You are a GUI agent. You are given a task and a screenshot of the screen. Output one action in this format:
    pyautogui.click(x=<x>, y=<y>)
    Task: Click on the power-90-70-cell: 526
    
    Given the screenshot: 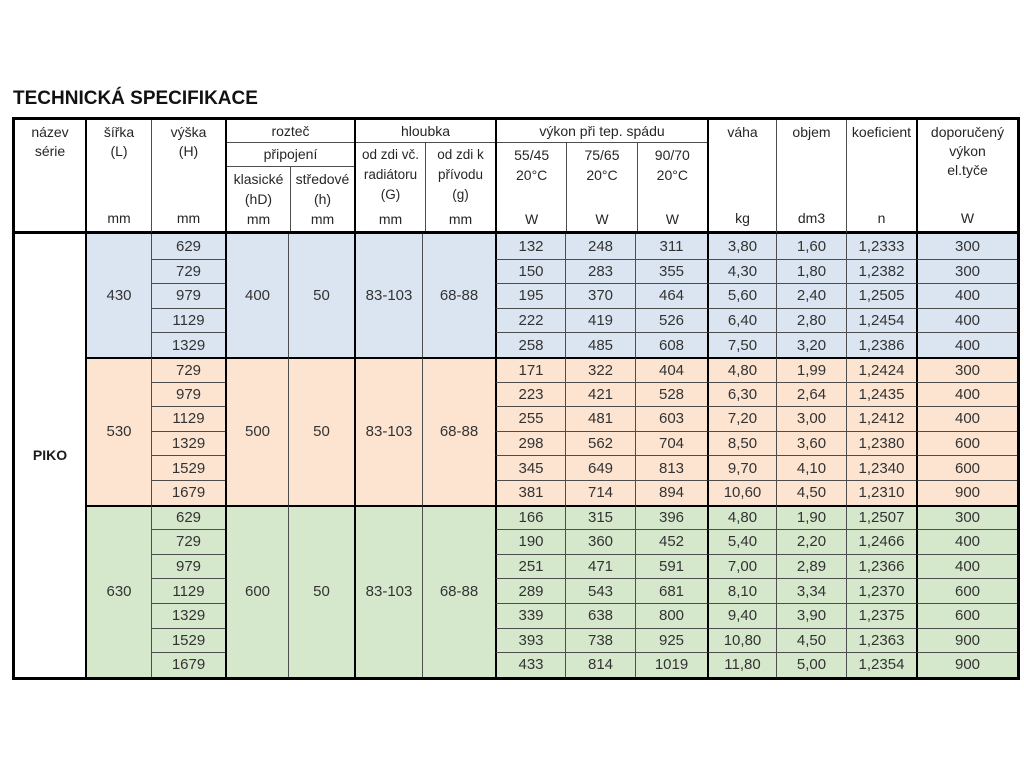 What is the action you would take?
    pyautogui.click(x=671, y=320)
    